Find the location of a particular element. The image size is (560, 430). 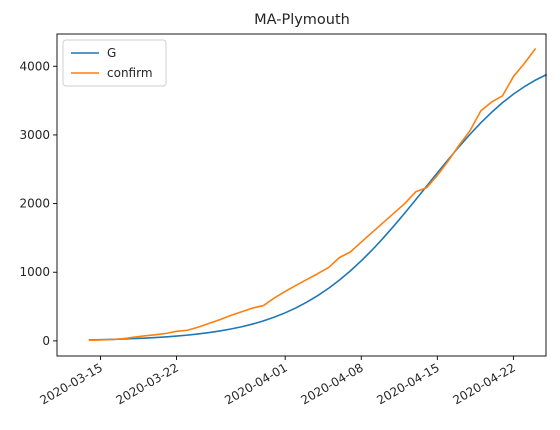

y-tick-label: 3000 is located at coordinates (34, 135).